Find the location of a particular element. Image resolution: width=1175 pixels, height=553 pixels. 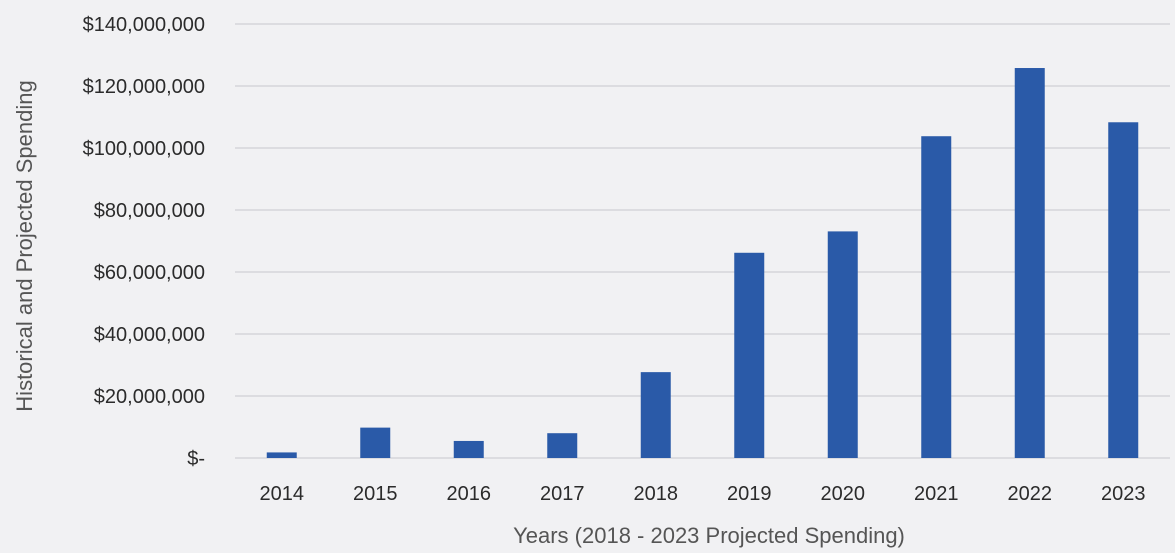

y-tick-label: $- is located at coordinates (196, 459).